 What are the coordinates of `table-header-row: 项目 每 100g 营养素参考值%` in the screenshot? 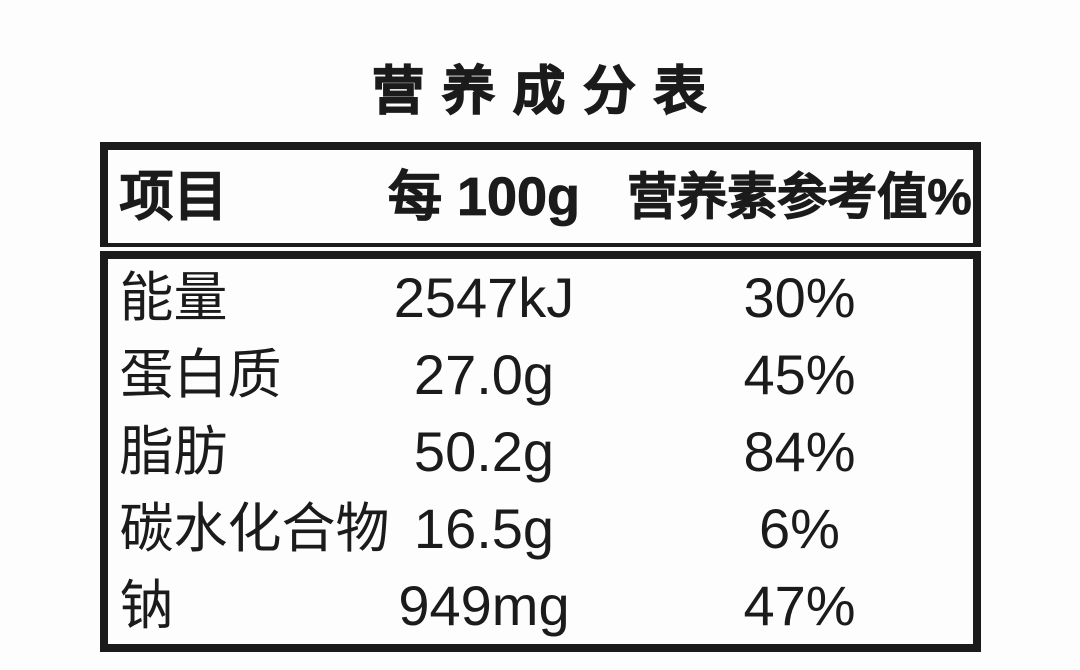 It's located at (540, 194).